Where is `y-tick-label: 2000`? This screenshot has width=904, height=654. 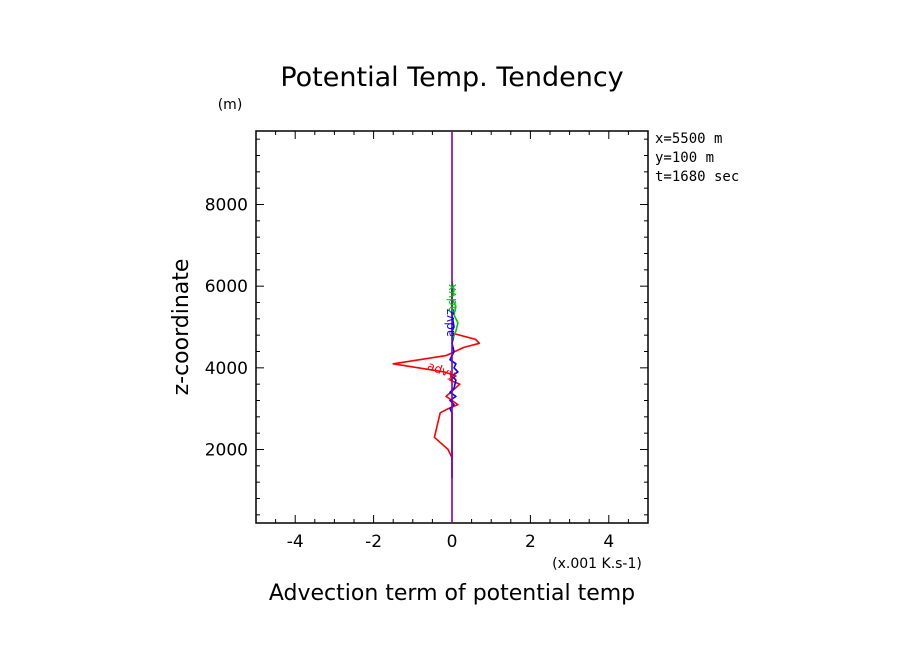
y-tick-label: 2000 is located at coordinates (226, 451).